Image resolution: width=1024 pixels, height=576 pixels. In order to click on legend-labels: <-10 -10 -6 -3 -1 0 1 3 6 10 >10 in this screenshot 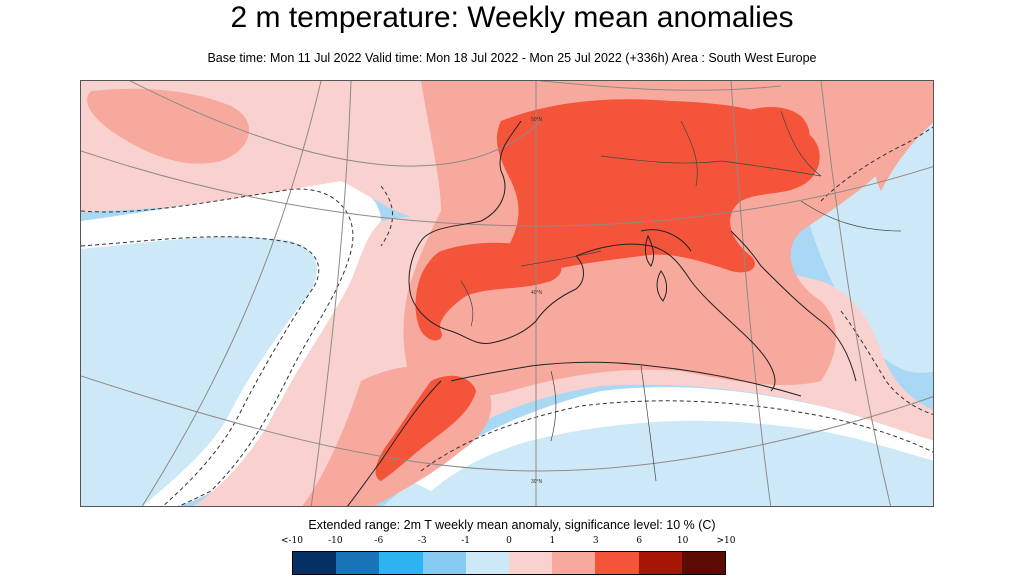, I will do `click(512, 542)`.